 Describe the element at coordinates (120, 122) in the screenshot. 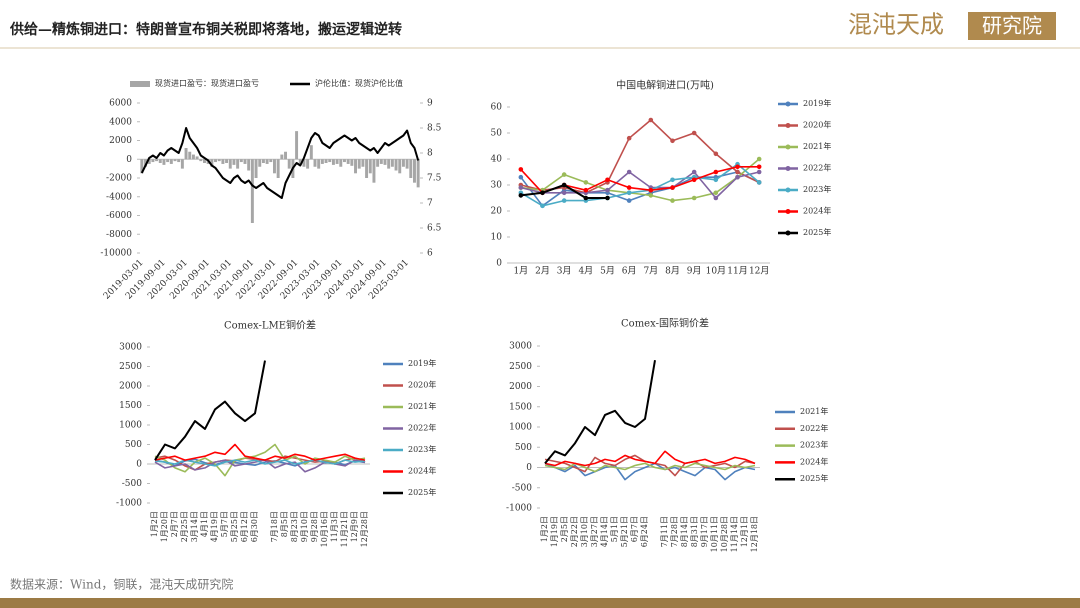

I see `y-tick-label: 4000` at that location.